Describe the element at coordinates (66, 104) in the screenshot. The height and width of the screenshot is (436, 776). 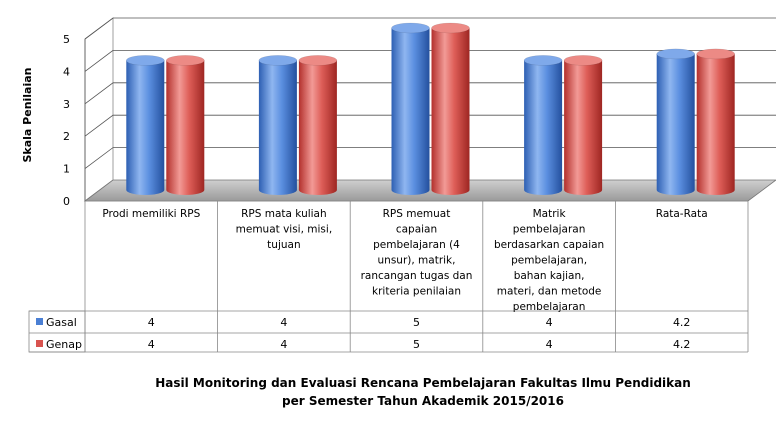
I see `y-tick-label: 3` at that location.